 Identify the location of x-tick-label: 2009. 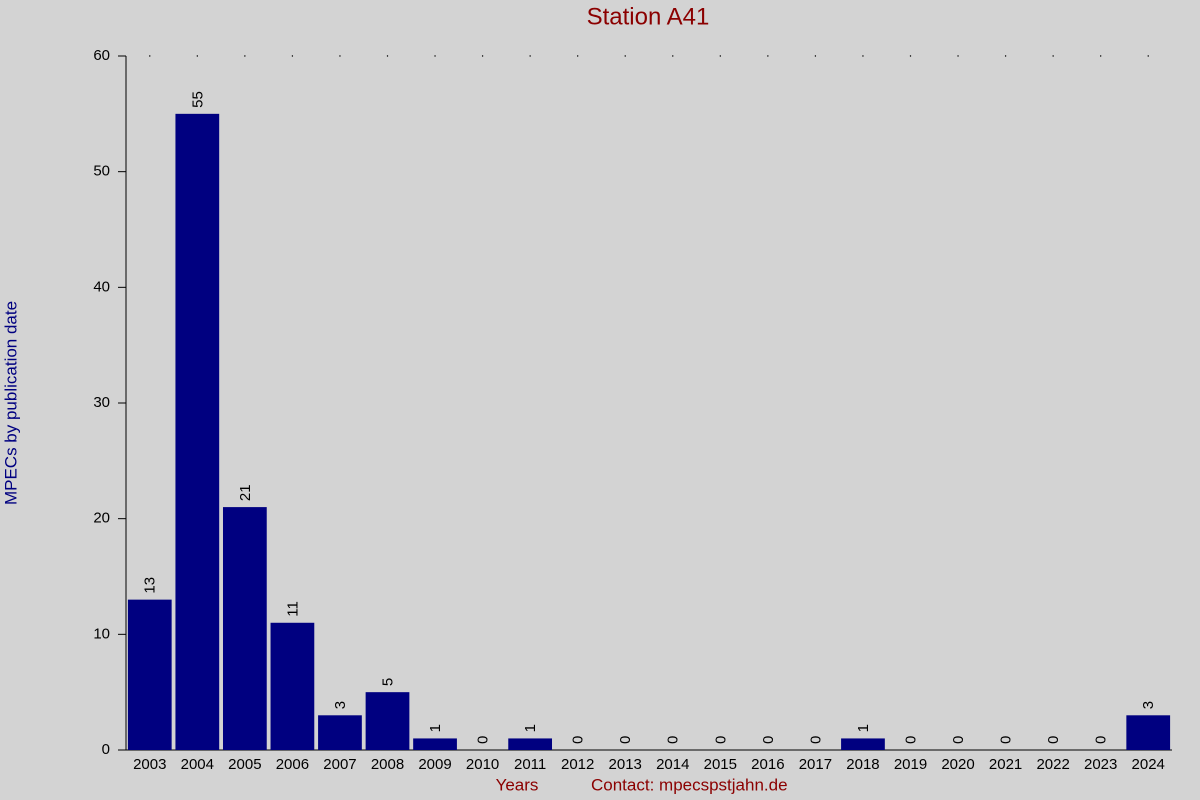
(434, 764).